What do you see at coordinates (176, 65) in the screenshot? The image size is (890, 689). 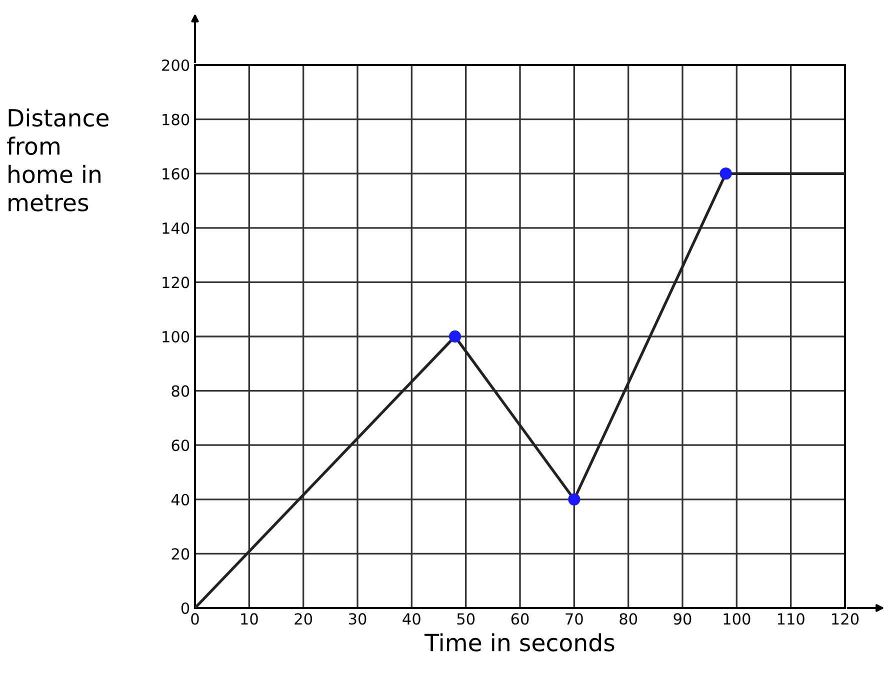 I see `y-tick-label: 200` at bounding box center [176, 65].